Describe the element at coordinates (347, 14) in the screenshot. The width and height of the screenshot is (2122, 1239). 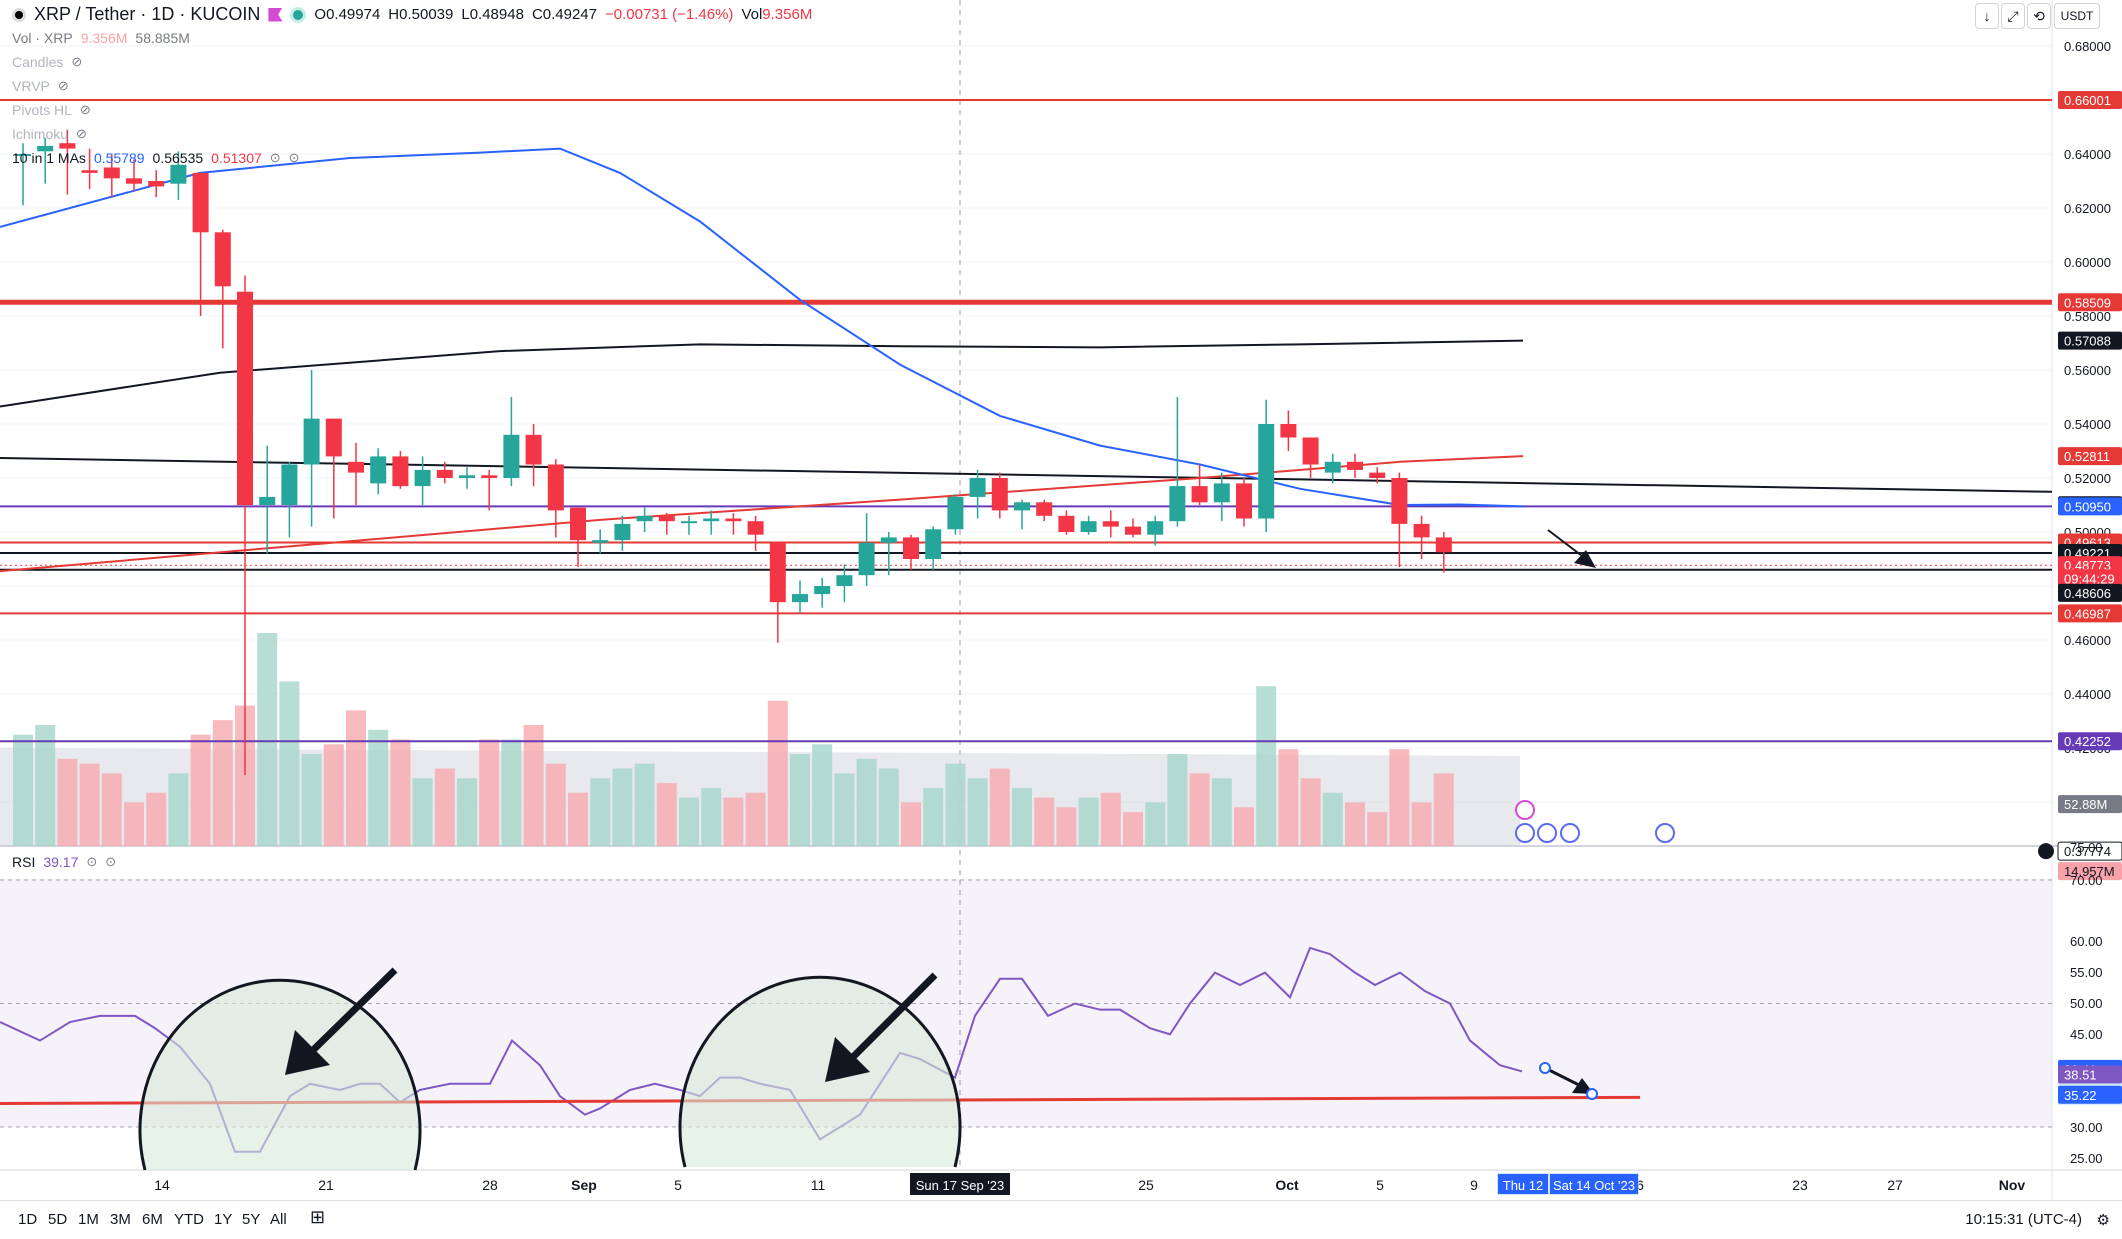
I see `ohlc-open: O0.49974` at that location.